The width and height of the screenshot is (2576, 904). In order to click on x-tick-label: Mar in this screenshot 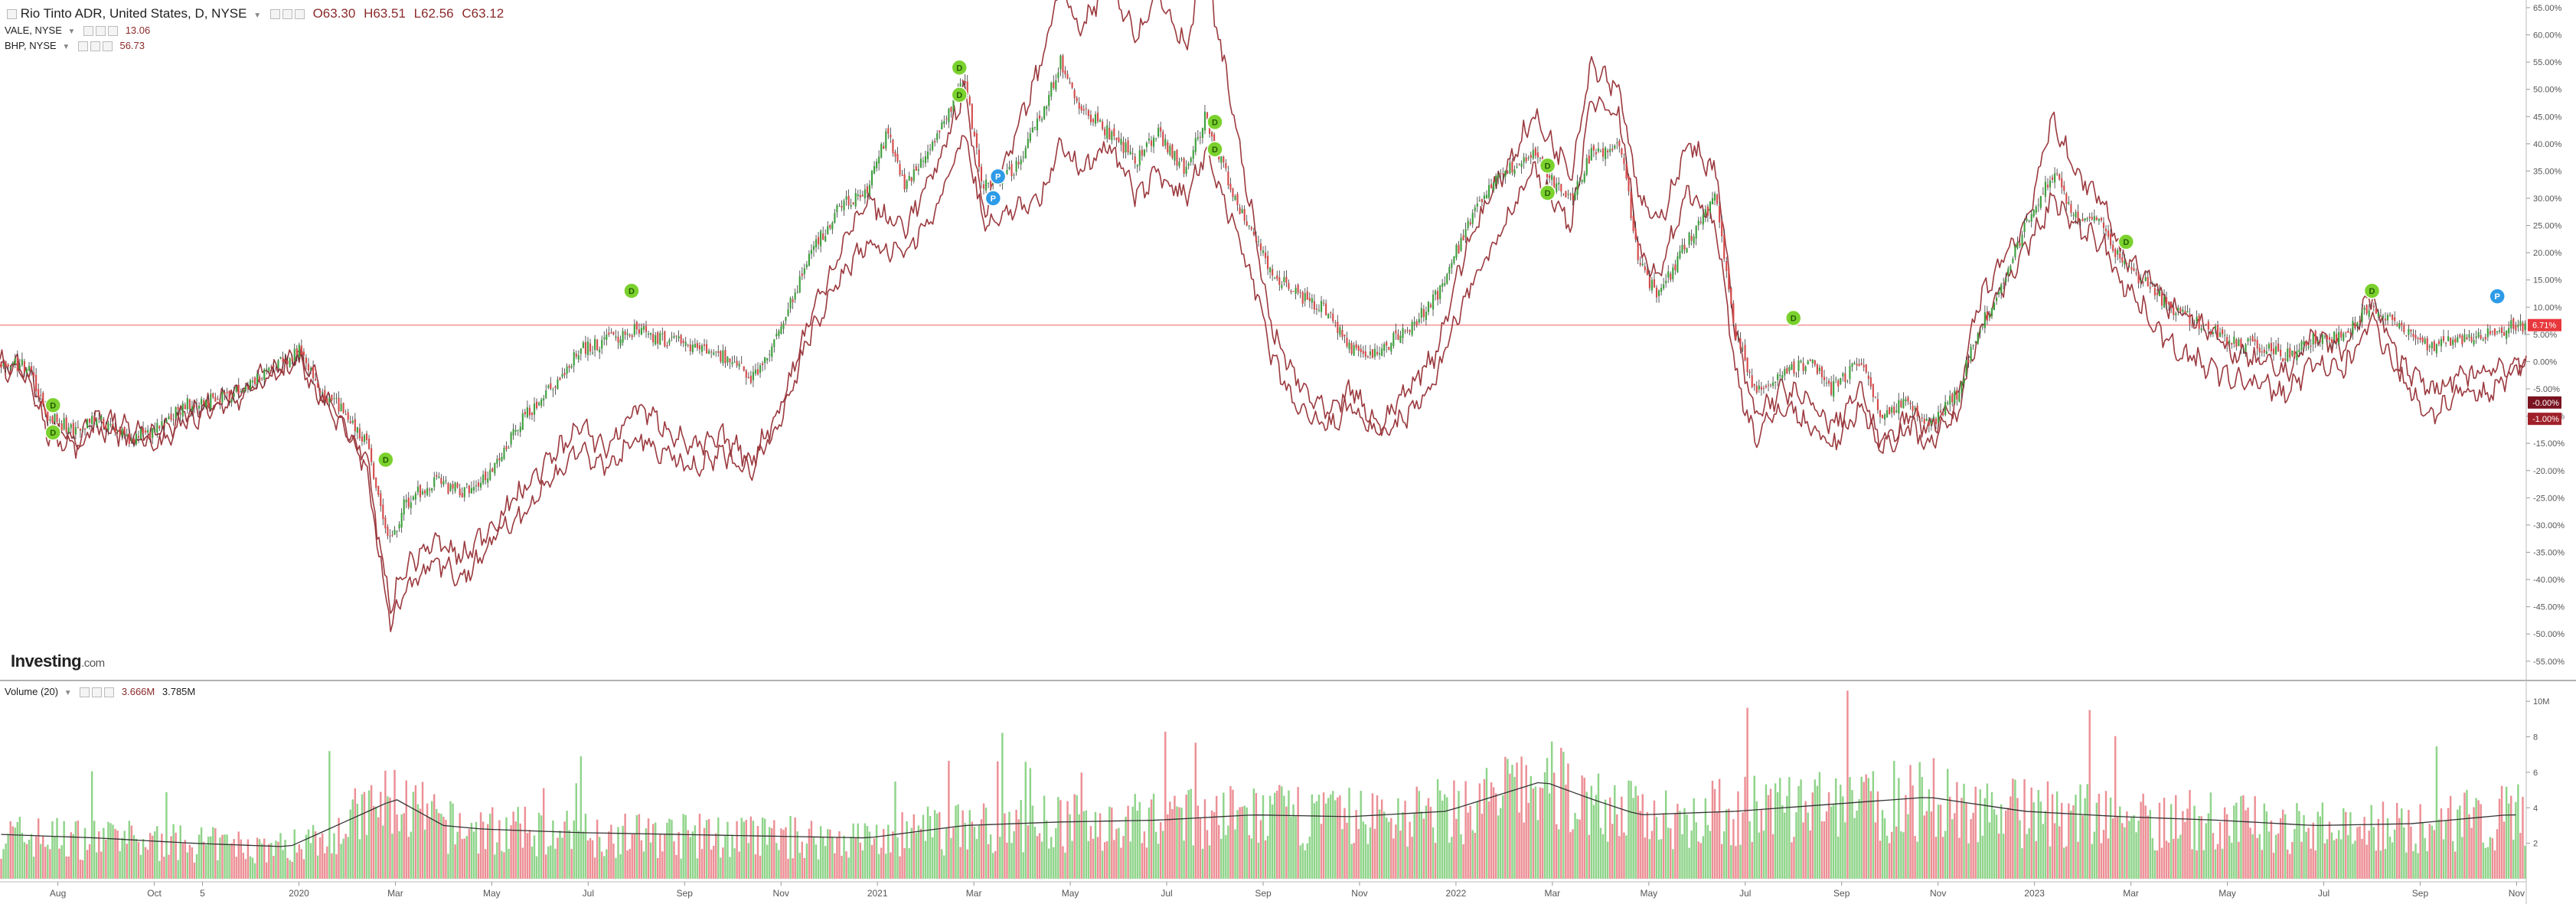, I will do `click(1553, 893)`.